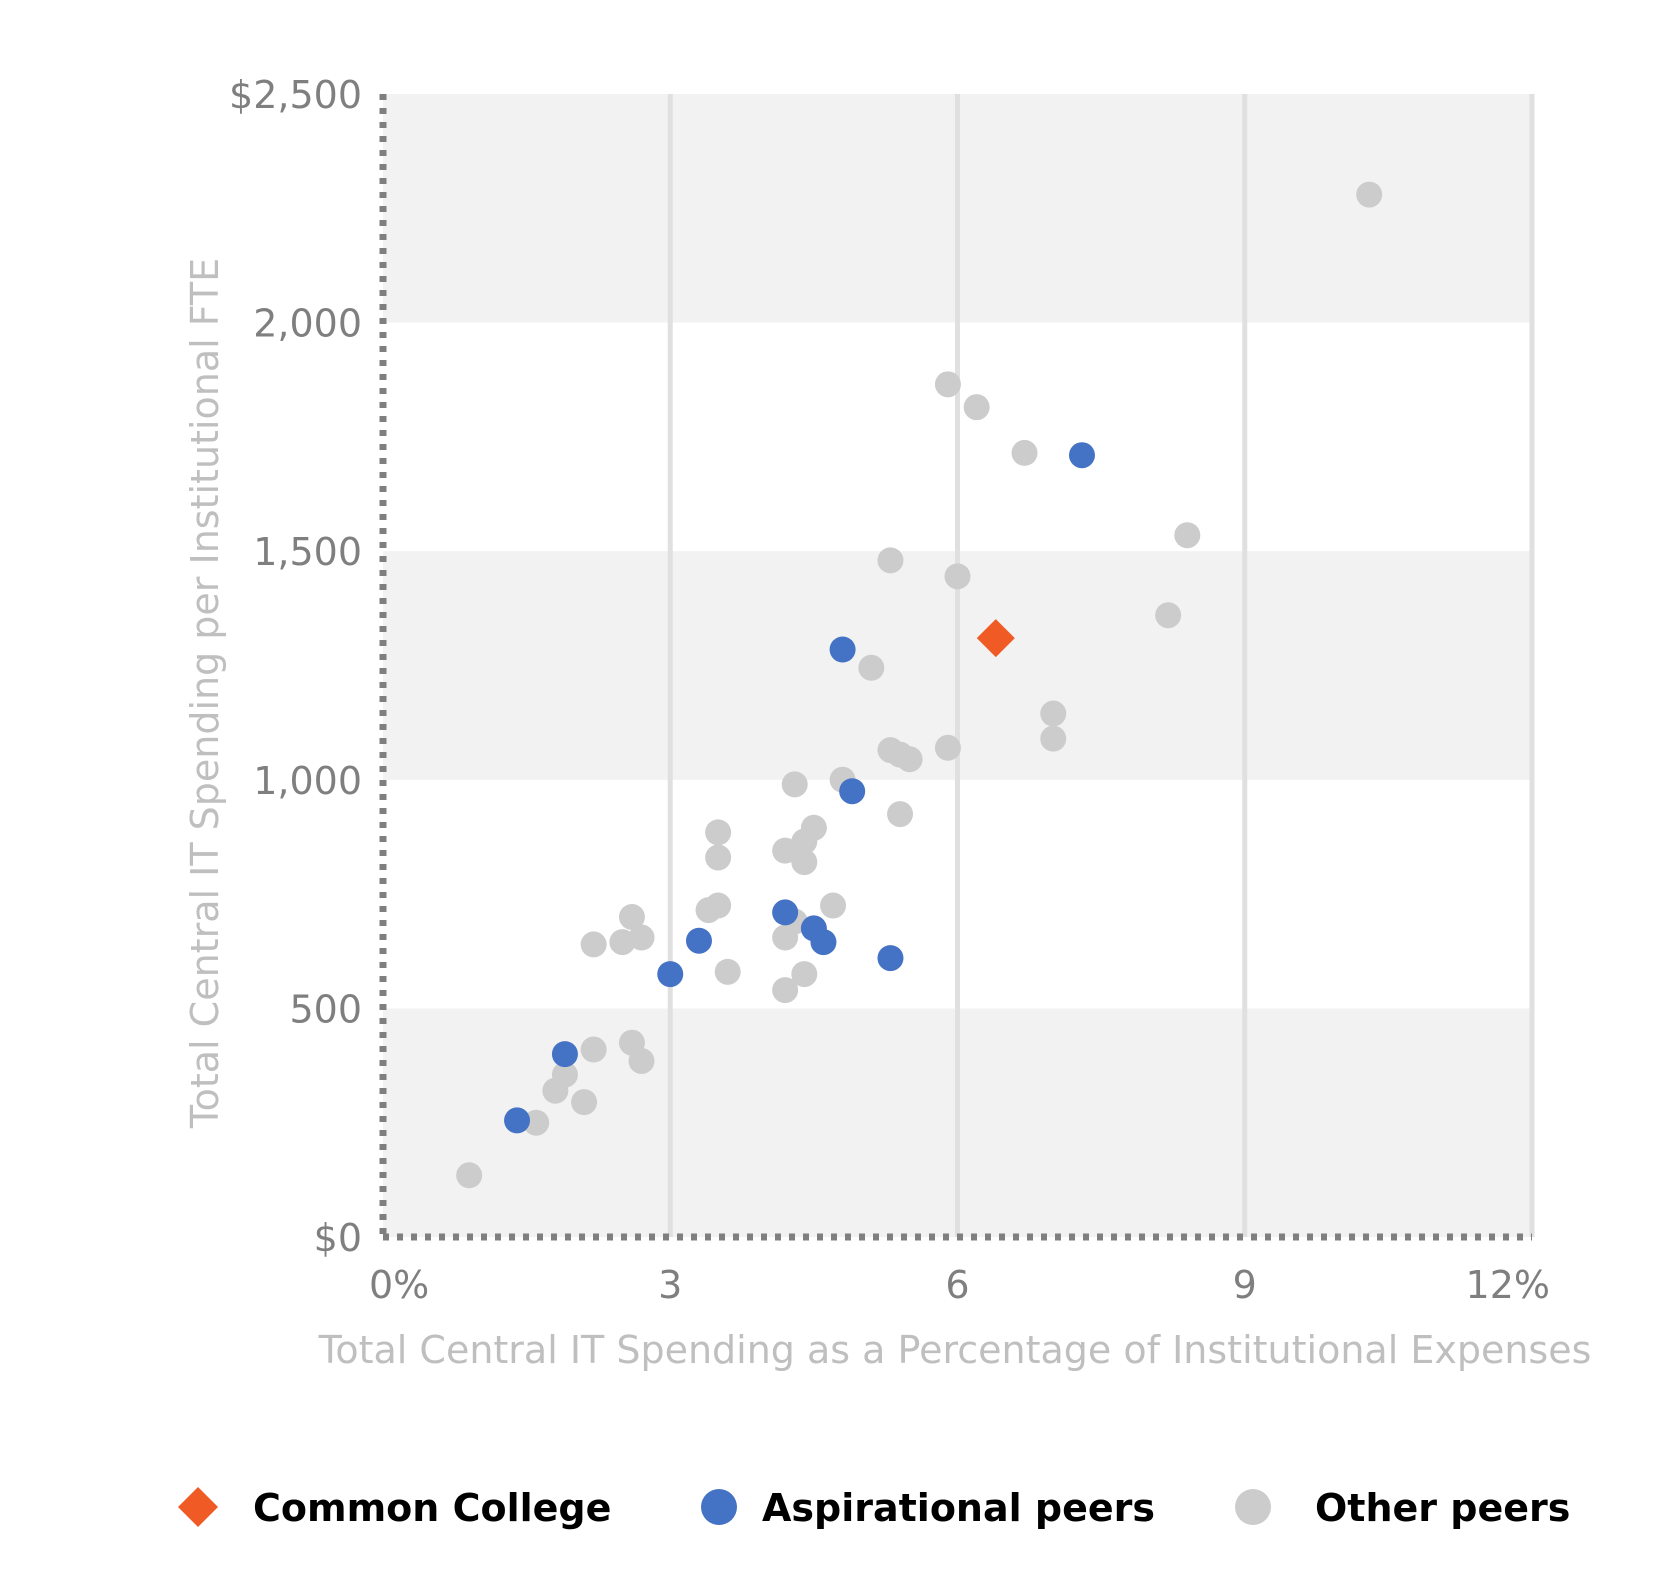 The height and width of the screenshot is (1596, 1663). What do you see at coordinates (307, 781) in the screenshot?
I see `y-tick-label: 1,000` at bounding box center [307, 781].